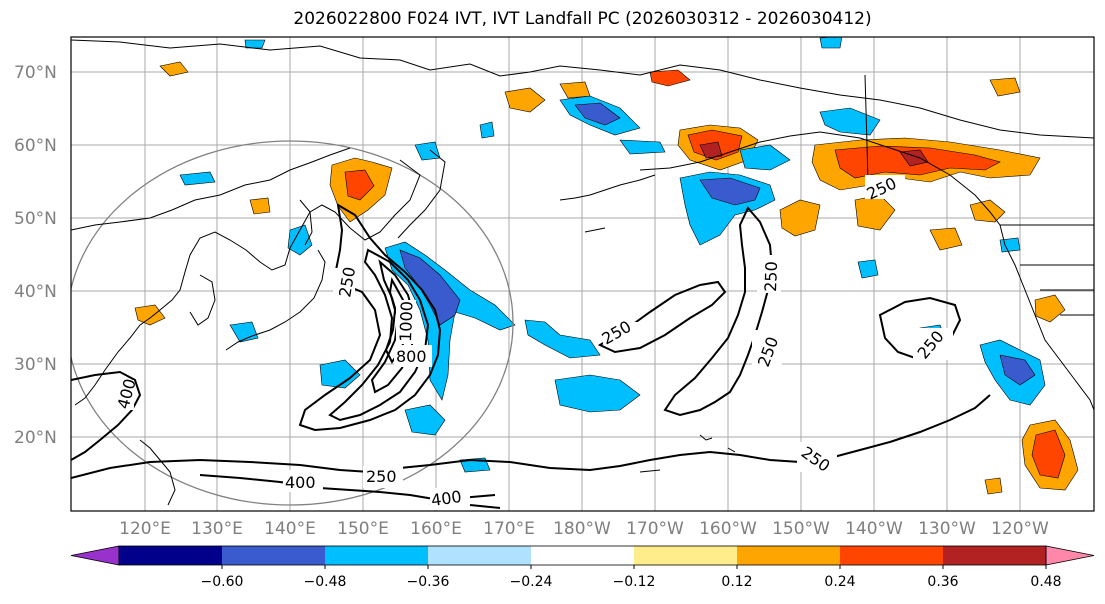 This screenshot has width=1105, height=604. What do you see at coordinates (736, 582) in the screenshot?
I see `colorbar-tick-label: 0.12` at bounding box center [736, 582].